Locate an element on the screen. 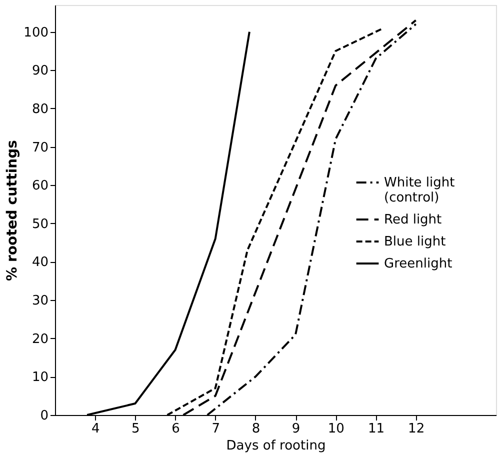  x-tick-label: 11 is located at coordinates (376, 429).